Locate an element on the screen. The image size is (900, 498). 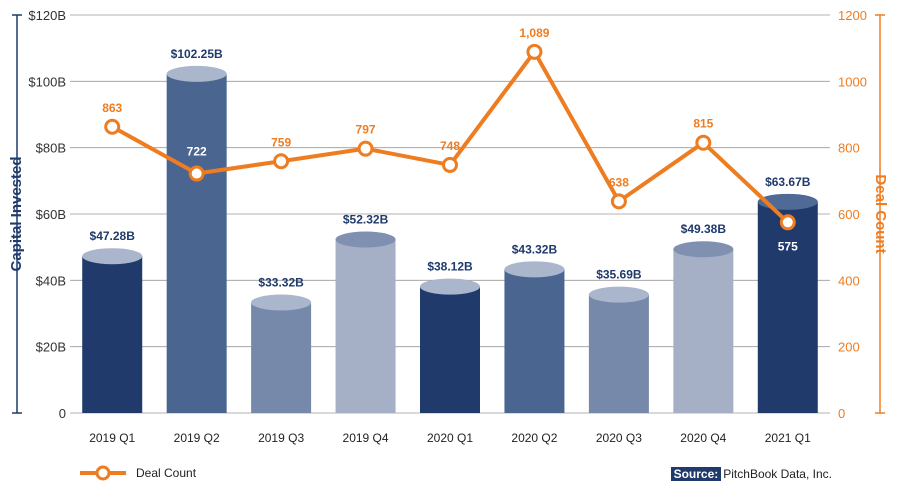
source-label: Source: is located at coordinates (696, 474).